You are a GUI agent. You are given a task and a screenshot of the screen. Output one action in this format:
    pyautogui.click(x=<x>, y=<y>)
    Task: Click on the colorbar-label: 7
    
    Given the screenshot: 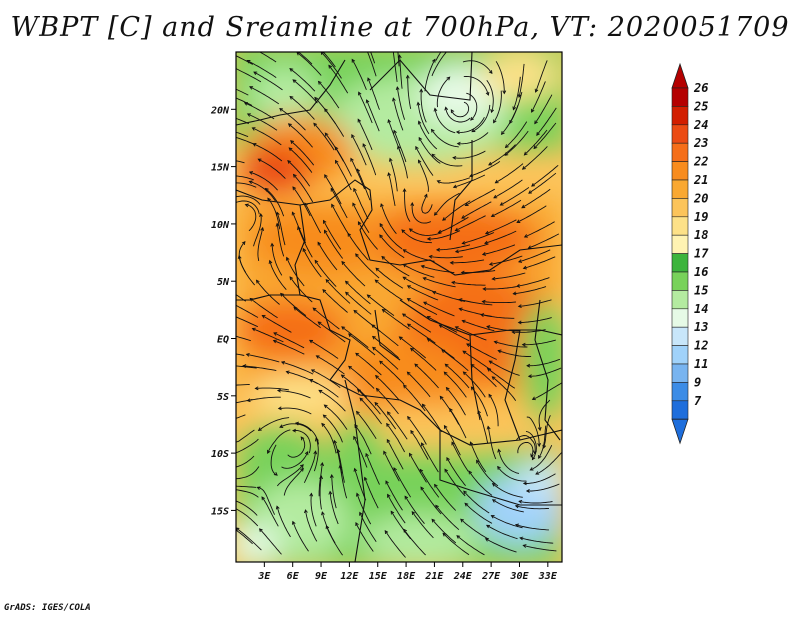 What is the action you would take?
    pyautogui.click(x=698, y=401)
    